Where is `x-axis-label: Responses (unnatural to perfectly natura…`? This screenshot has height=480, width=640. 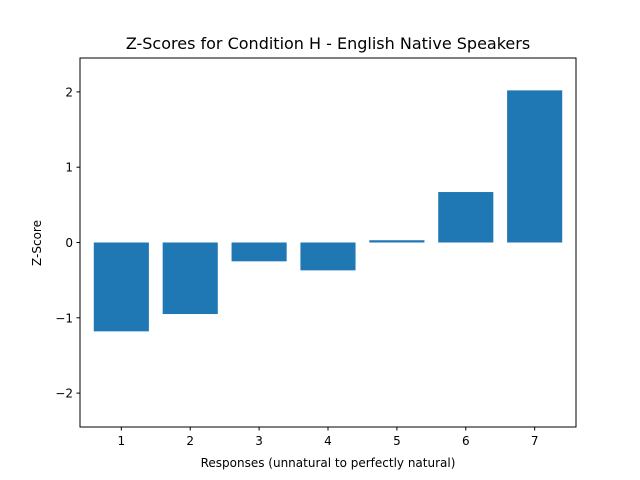 x-axis-label: Responses (unnatural to perfectly natura… is located at coordinates (328, 463).